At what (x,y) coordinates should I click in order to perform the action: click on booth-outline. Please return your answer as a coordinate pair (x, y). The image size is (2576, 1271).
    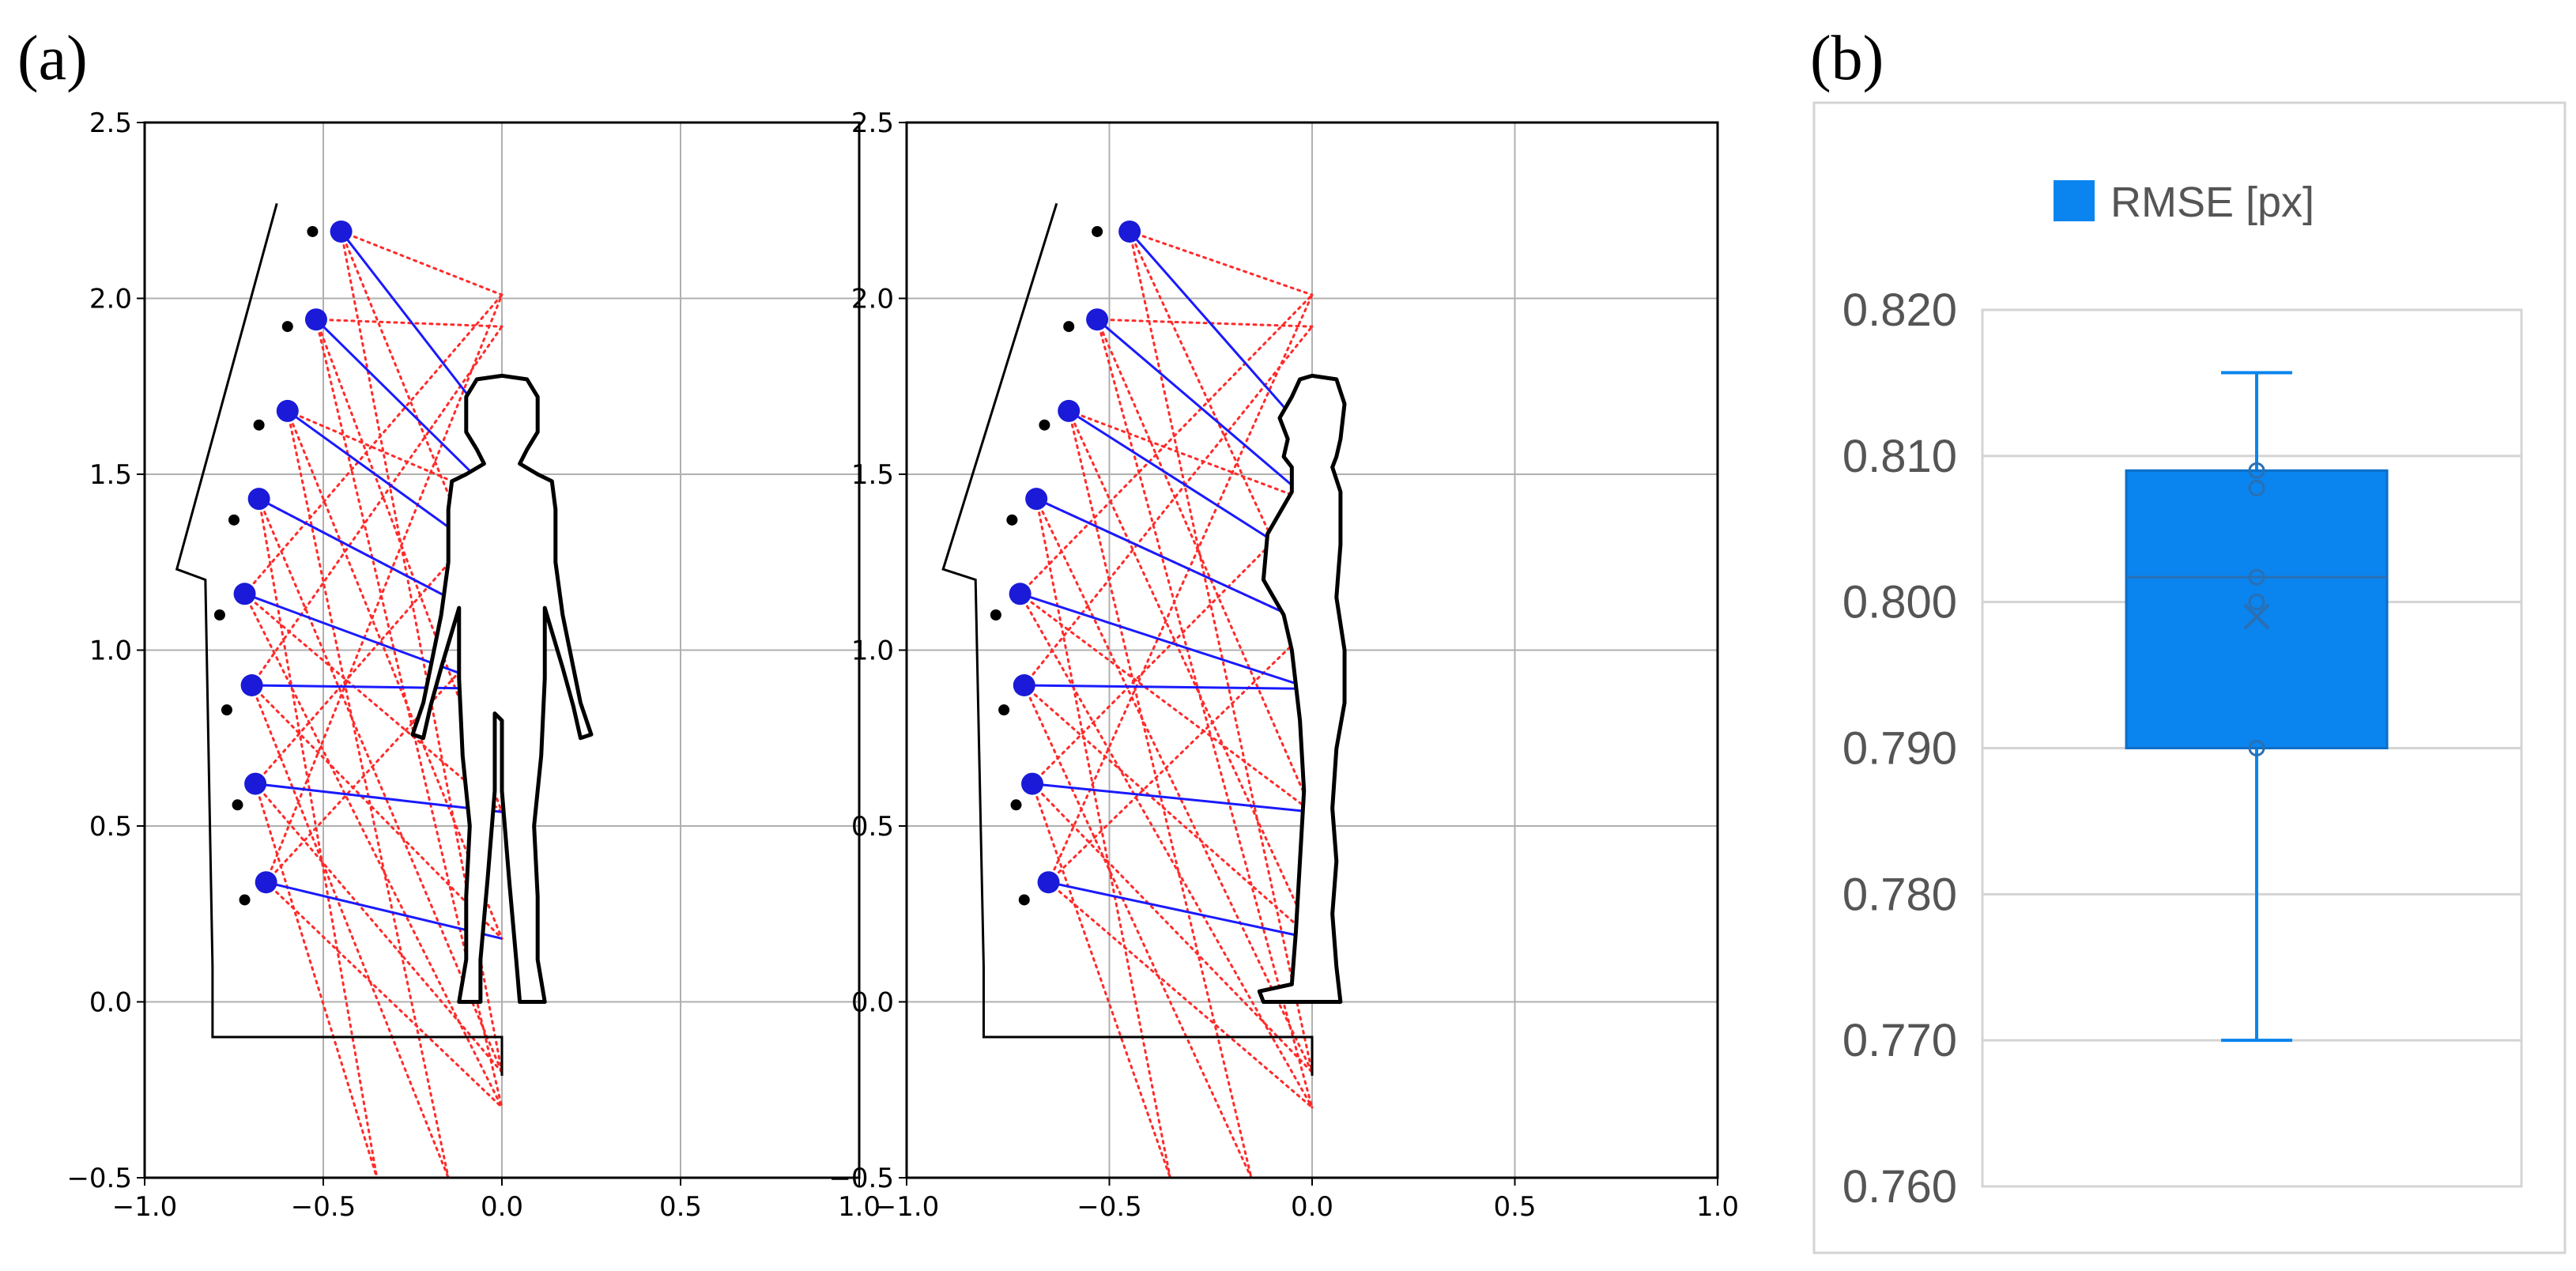
    Looking at the image, I should click on (1127, 639).